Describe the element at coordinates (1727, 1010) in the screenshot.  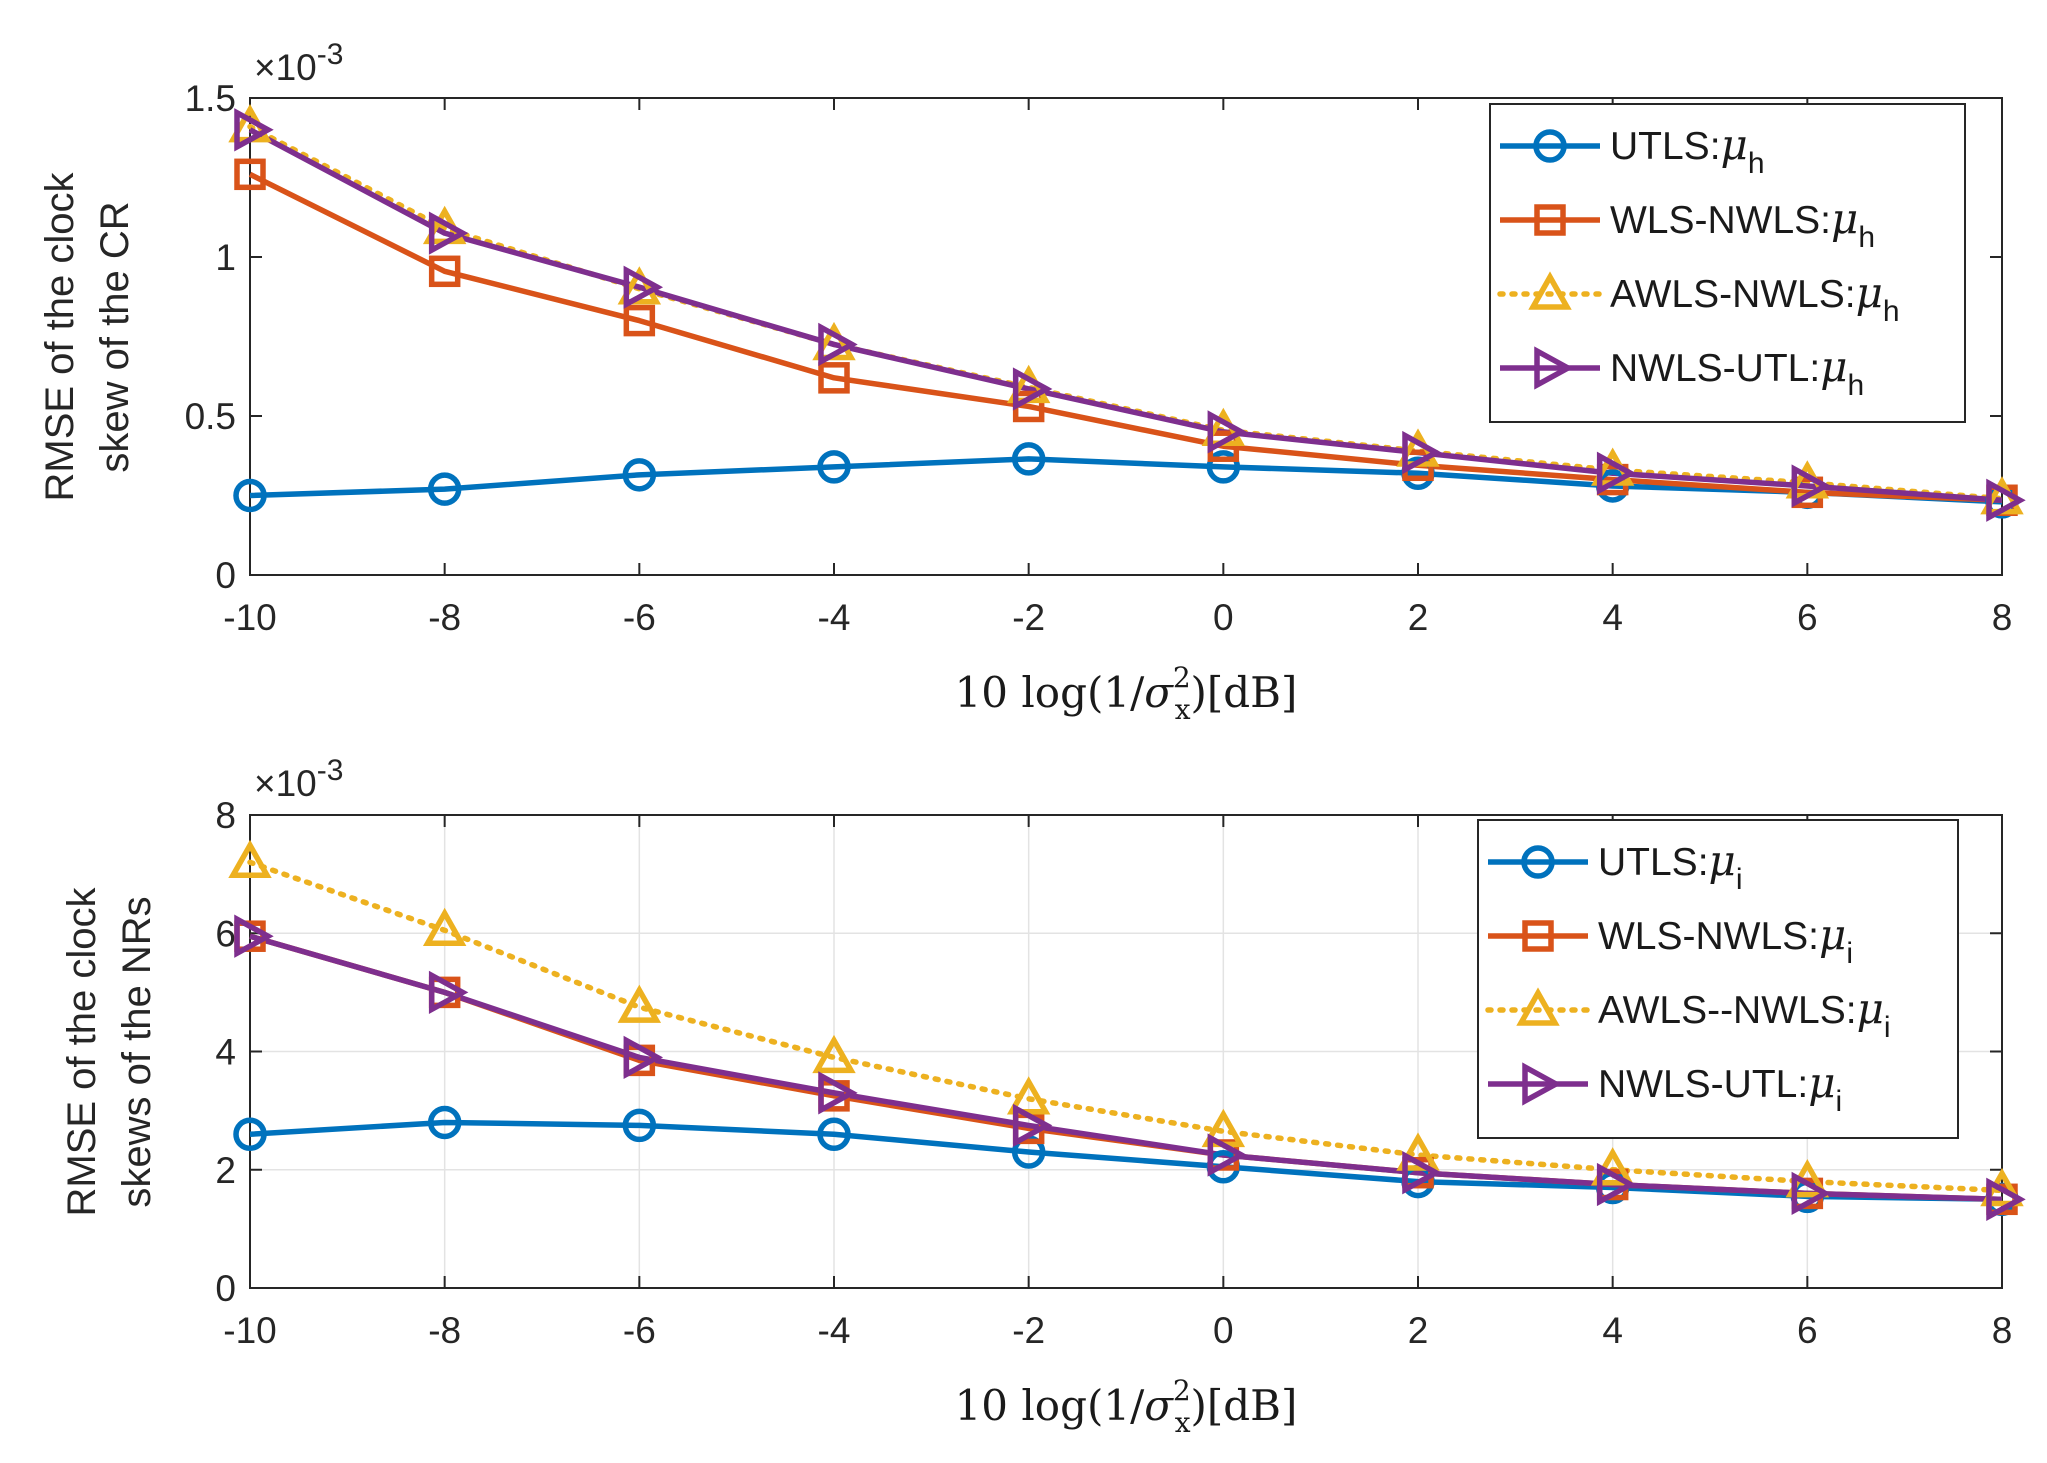
I see `legend-label-name: AWLS--NWLS:` at that location.